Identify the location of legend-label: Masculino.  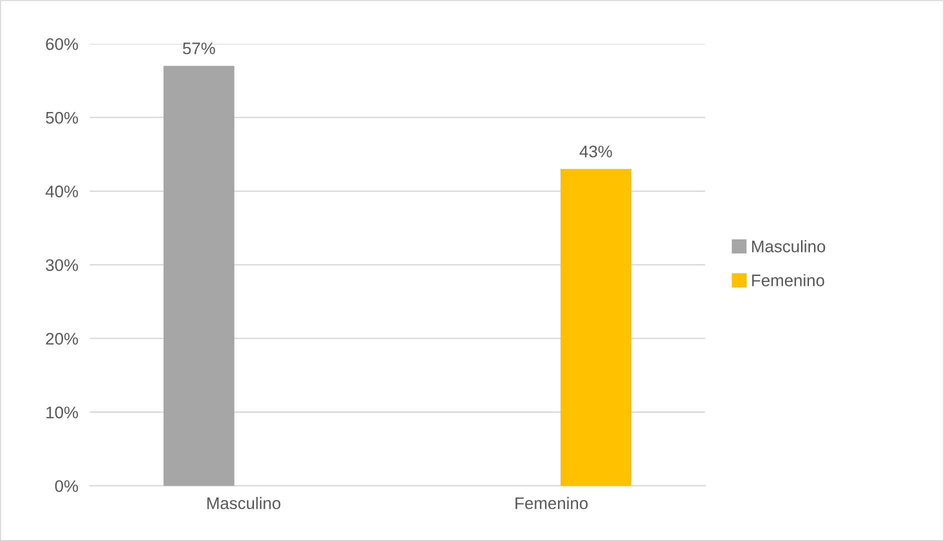
(789, 246).